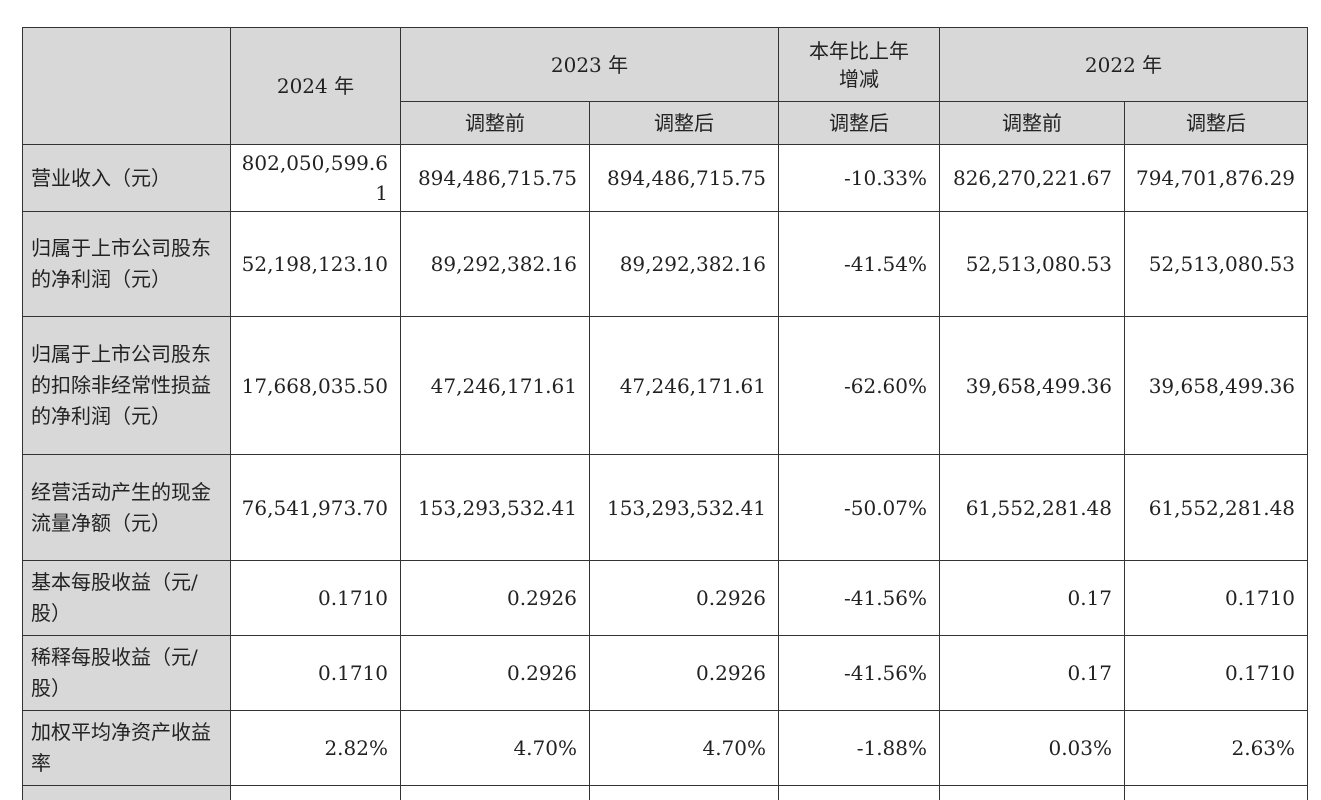 This screenshot has width=1321, height=800. What do you see at coordinates (315, 385) in the screenshot?
I see `value-2024: 17,668,035.50` at bounding box center [315, 385].